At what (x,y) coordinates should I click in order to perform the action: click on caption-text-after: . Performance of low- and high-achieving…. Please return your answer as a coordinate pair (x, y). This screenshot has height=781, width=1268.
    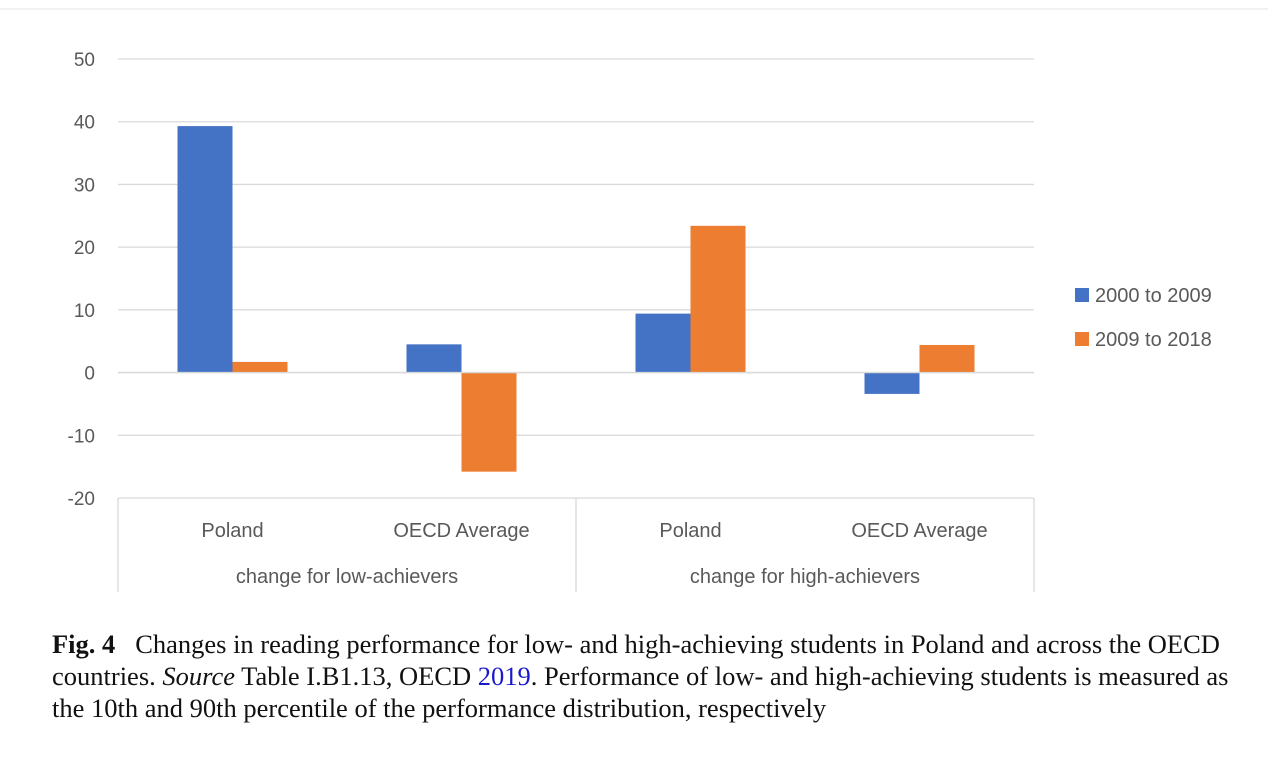
    Looking at the image, I should click on (640, 692).